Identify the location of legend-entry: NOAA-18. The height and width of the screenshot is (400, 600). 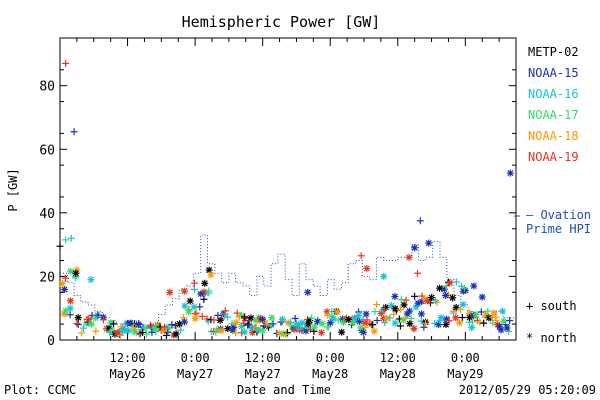
(553, 136).